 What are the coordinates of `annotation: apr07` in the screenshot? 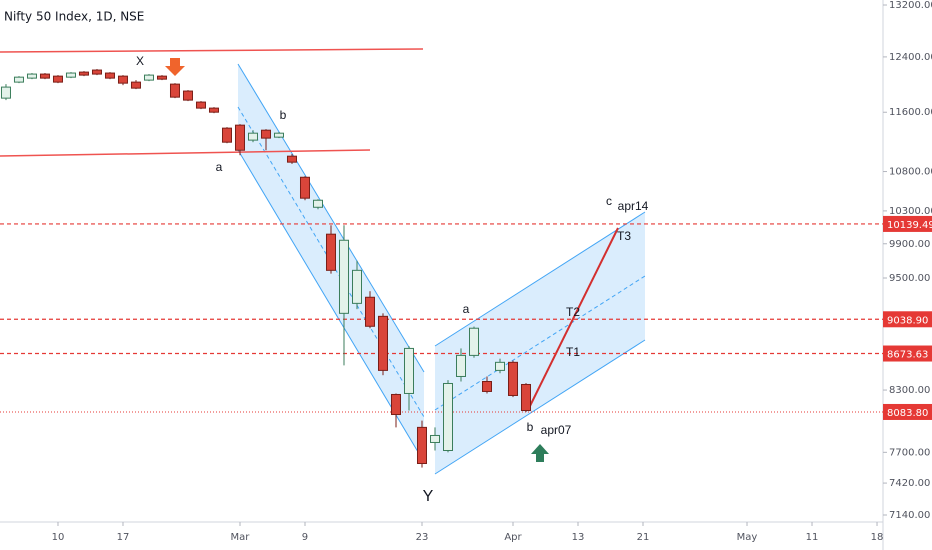 It's located at (556, 430).